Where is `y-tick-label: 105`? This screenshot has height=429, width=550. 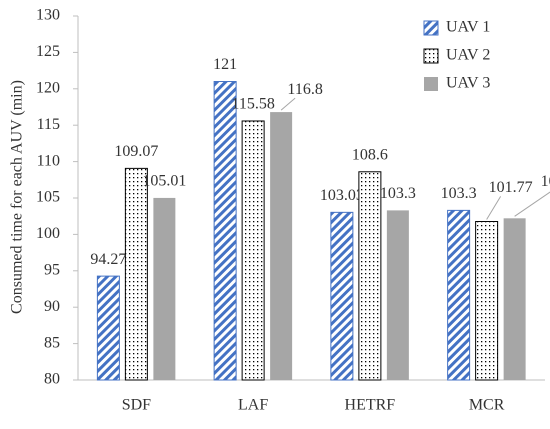
y-tick-label: 105 is located at coordinates (48, 197).